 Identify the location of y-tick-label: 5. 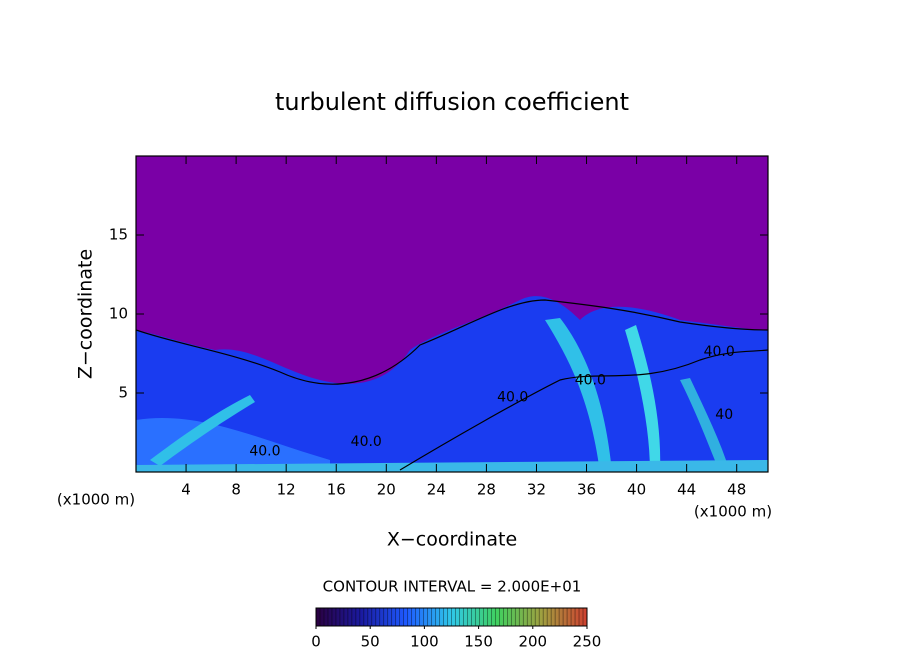
(123, 393).